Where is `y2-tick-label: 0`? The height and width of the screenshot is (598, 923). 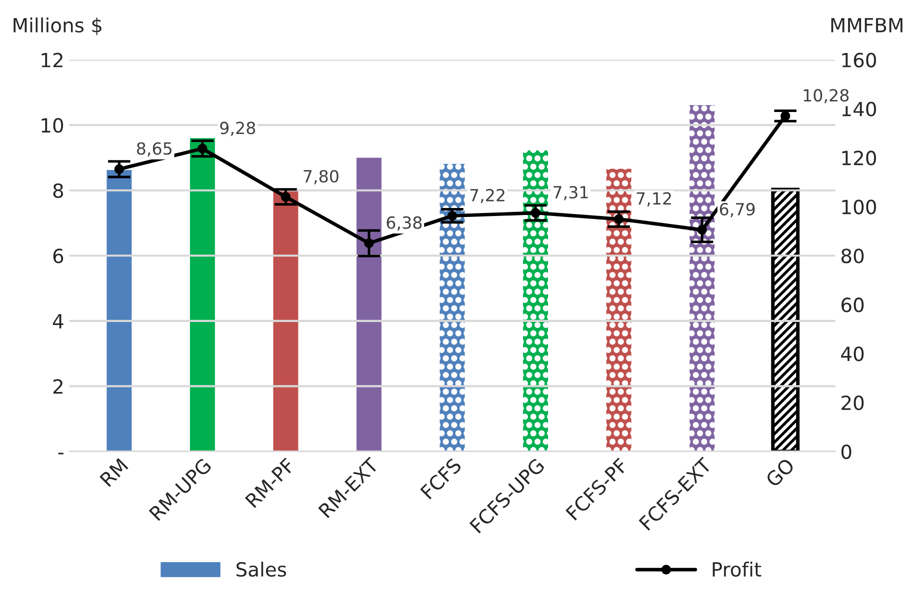 y2-tick-label: 0 is located at coordinates (846, 452).